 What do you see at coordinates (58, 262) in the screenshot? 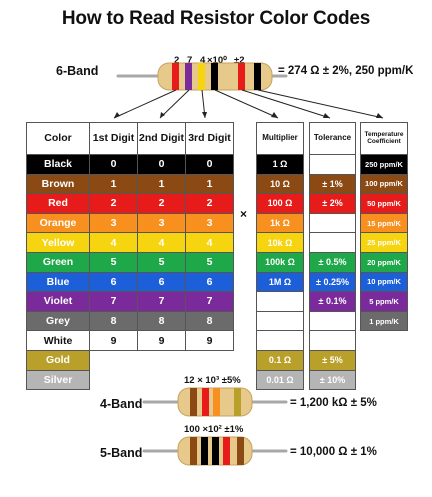
I see `color-name-green: Green` at bounding box center [58, 262].